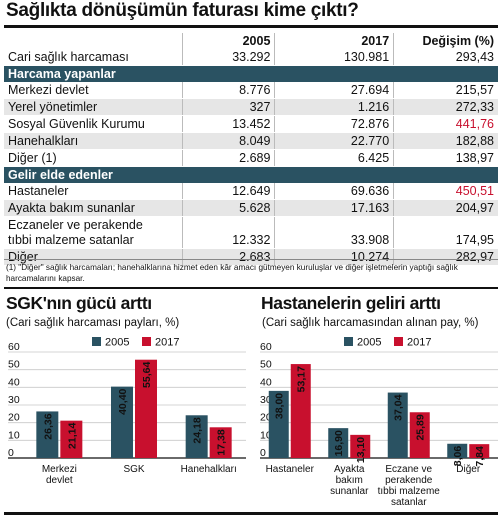 The width and height of the screenshot is (502, 517). What do you see at coordinates (445, 158) in the screenshot?
I see `value-change: 138,97` at bounding box center [445, 158].